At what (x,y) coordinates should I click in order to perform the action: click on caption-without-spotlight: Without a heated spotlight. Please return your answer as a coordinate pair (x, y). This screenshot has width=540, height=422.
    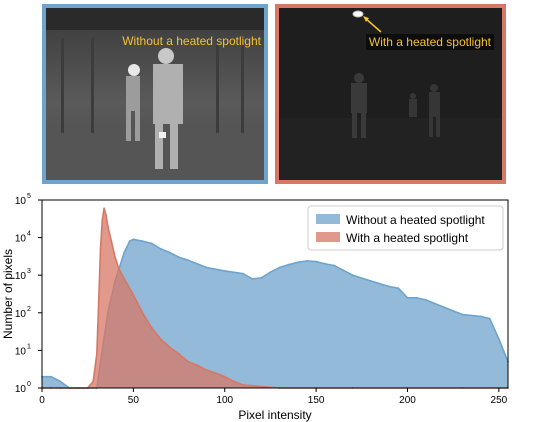
    Looking at the image, I should click on (191, 41).